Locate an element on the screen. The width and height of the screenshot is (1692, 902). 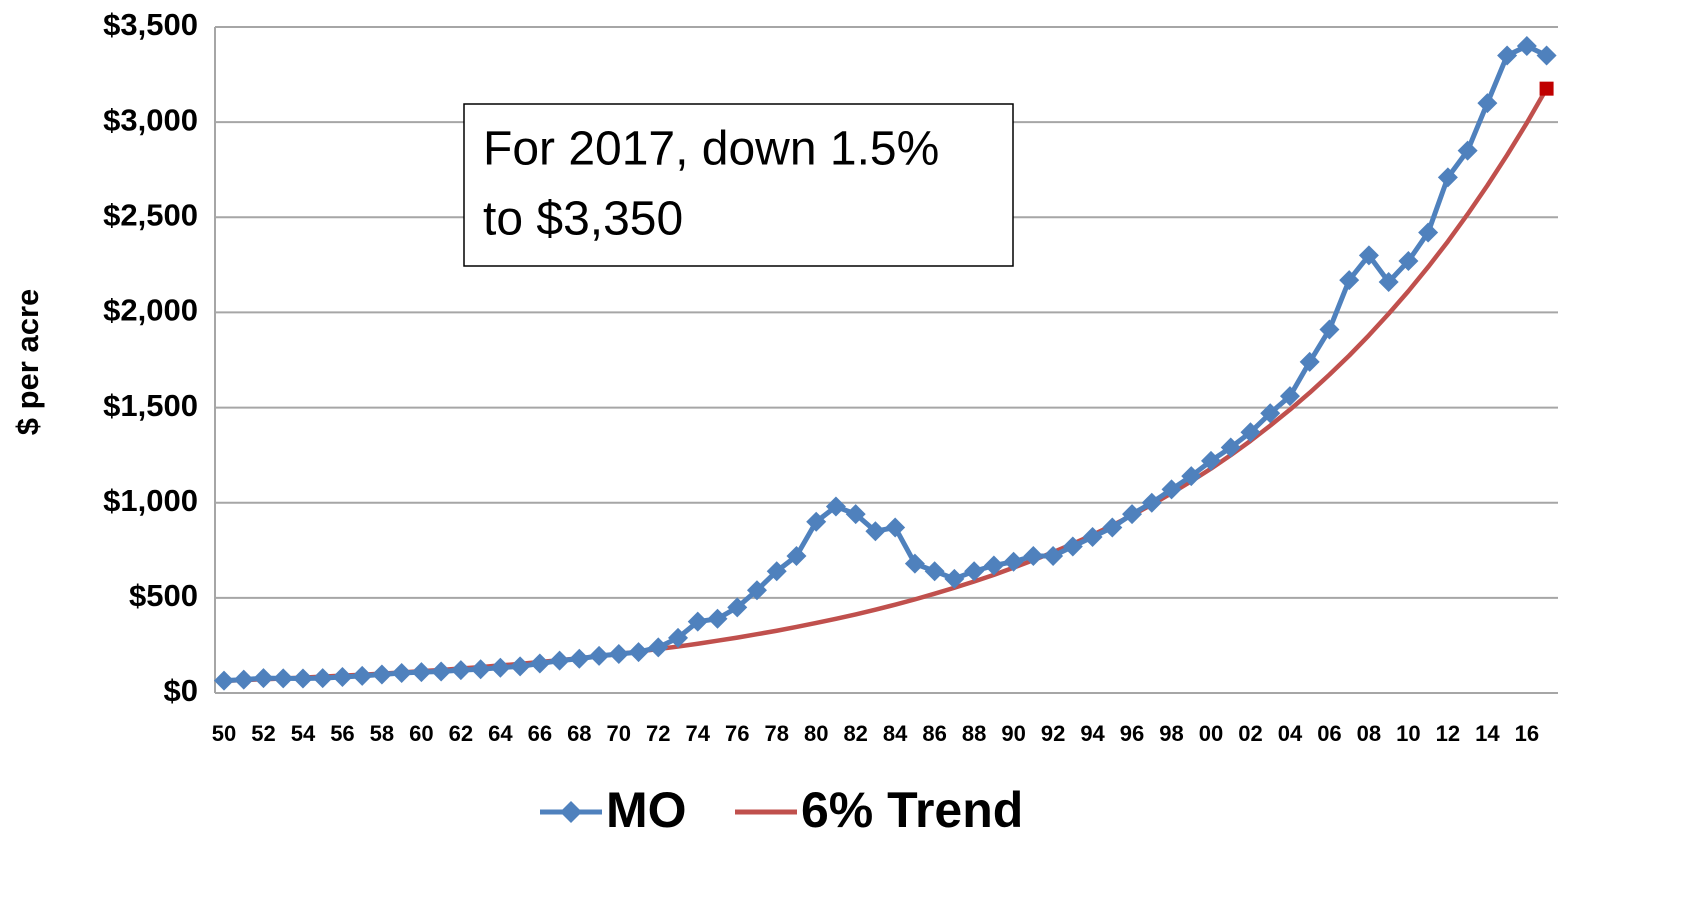
x-tick-label: 50 is located at coordinates (224, 733).